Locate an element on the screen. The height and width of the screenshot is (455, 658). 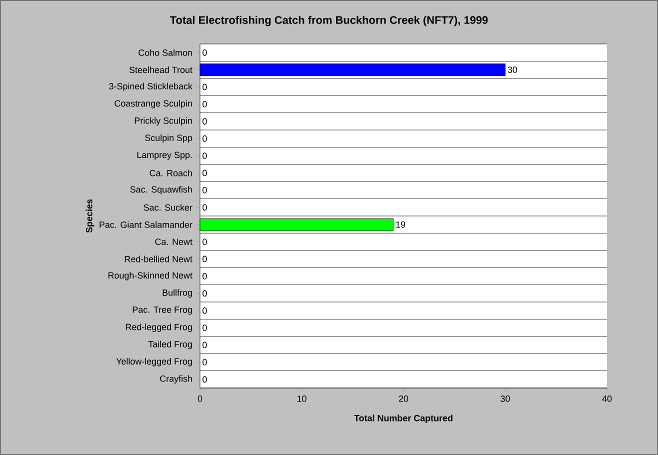
y-tick-label: Tailed Frog is located at coordinates (170, 345).